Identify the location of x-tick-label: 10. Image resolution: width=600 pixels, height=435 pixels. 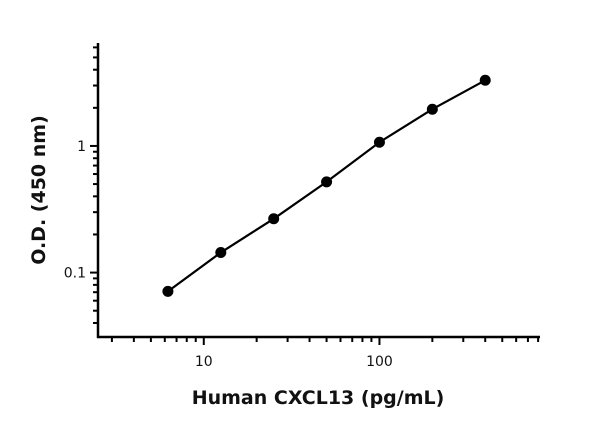
(204, 362).